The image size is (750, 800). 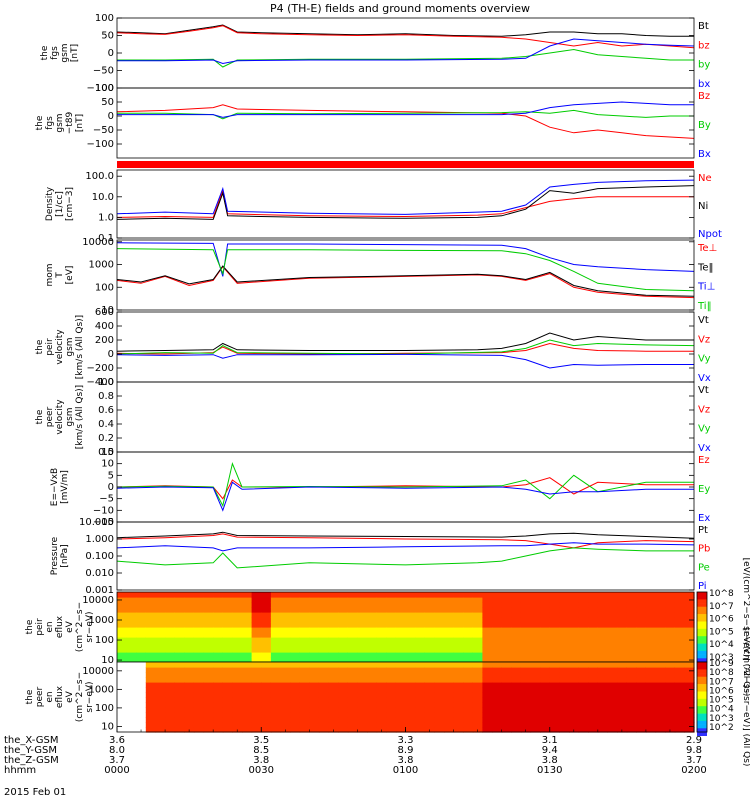 I want to click on y-tick-label: 0.100, so click(x=99, y=556).